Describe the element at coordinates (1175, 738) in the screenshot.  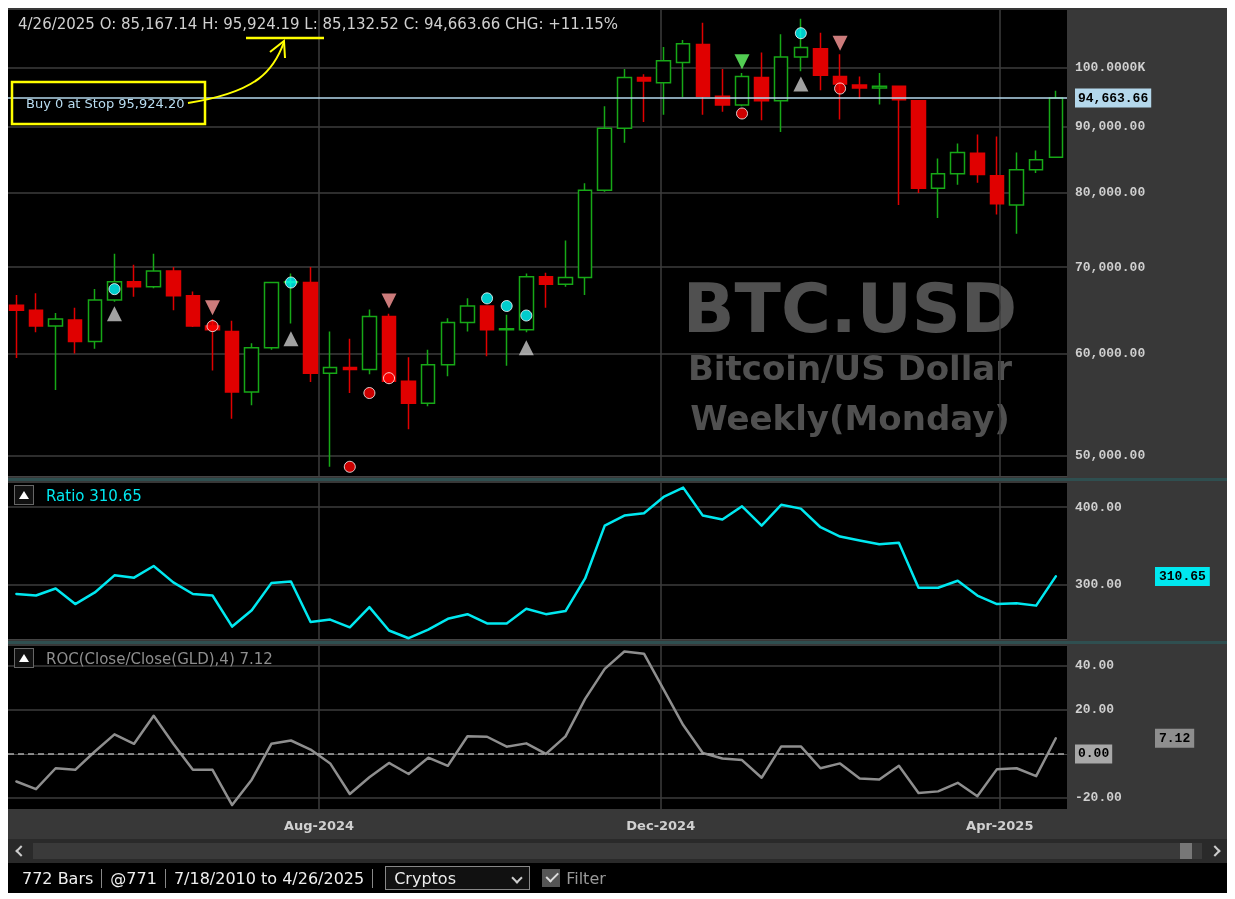
I see `text: 7.12` at that location.